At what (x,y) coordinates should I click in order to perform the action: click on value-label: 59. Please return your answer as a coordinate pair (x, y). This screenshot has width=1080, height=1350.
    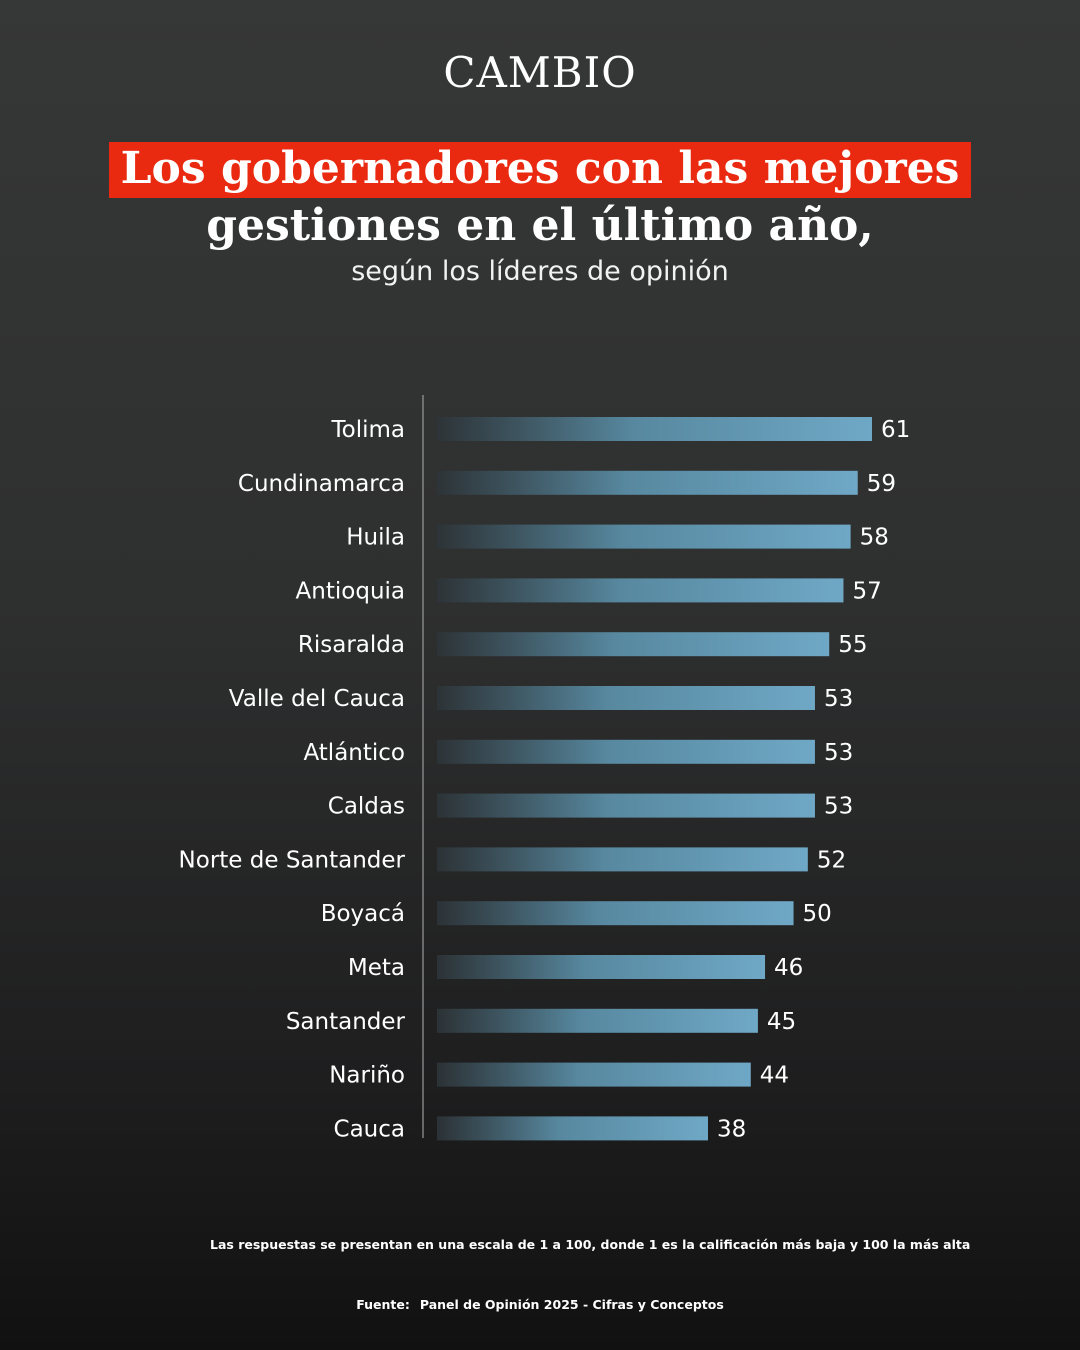
    Looking at the image, I should click on (881, 484).